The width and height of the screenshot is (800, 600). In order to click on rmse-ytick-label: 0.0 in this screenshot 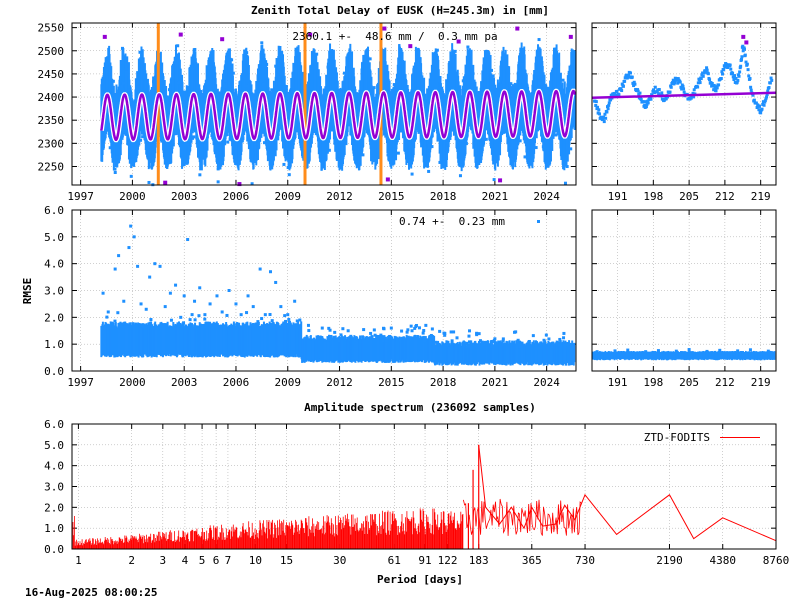, I will do `click(54, 371)`.